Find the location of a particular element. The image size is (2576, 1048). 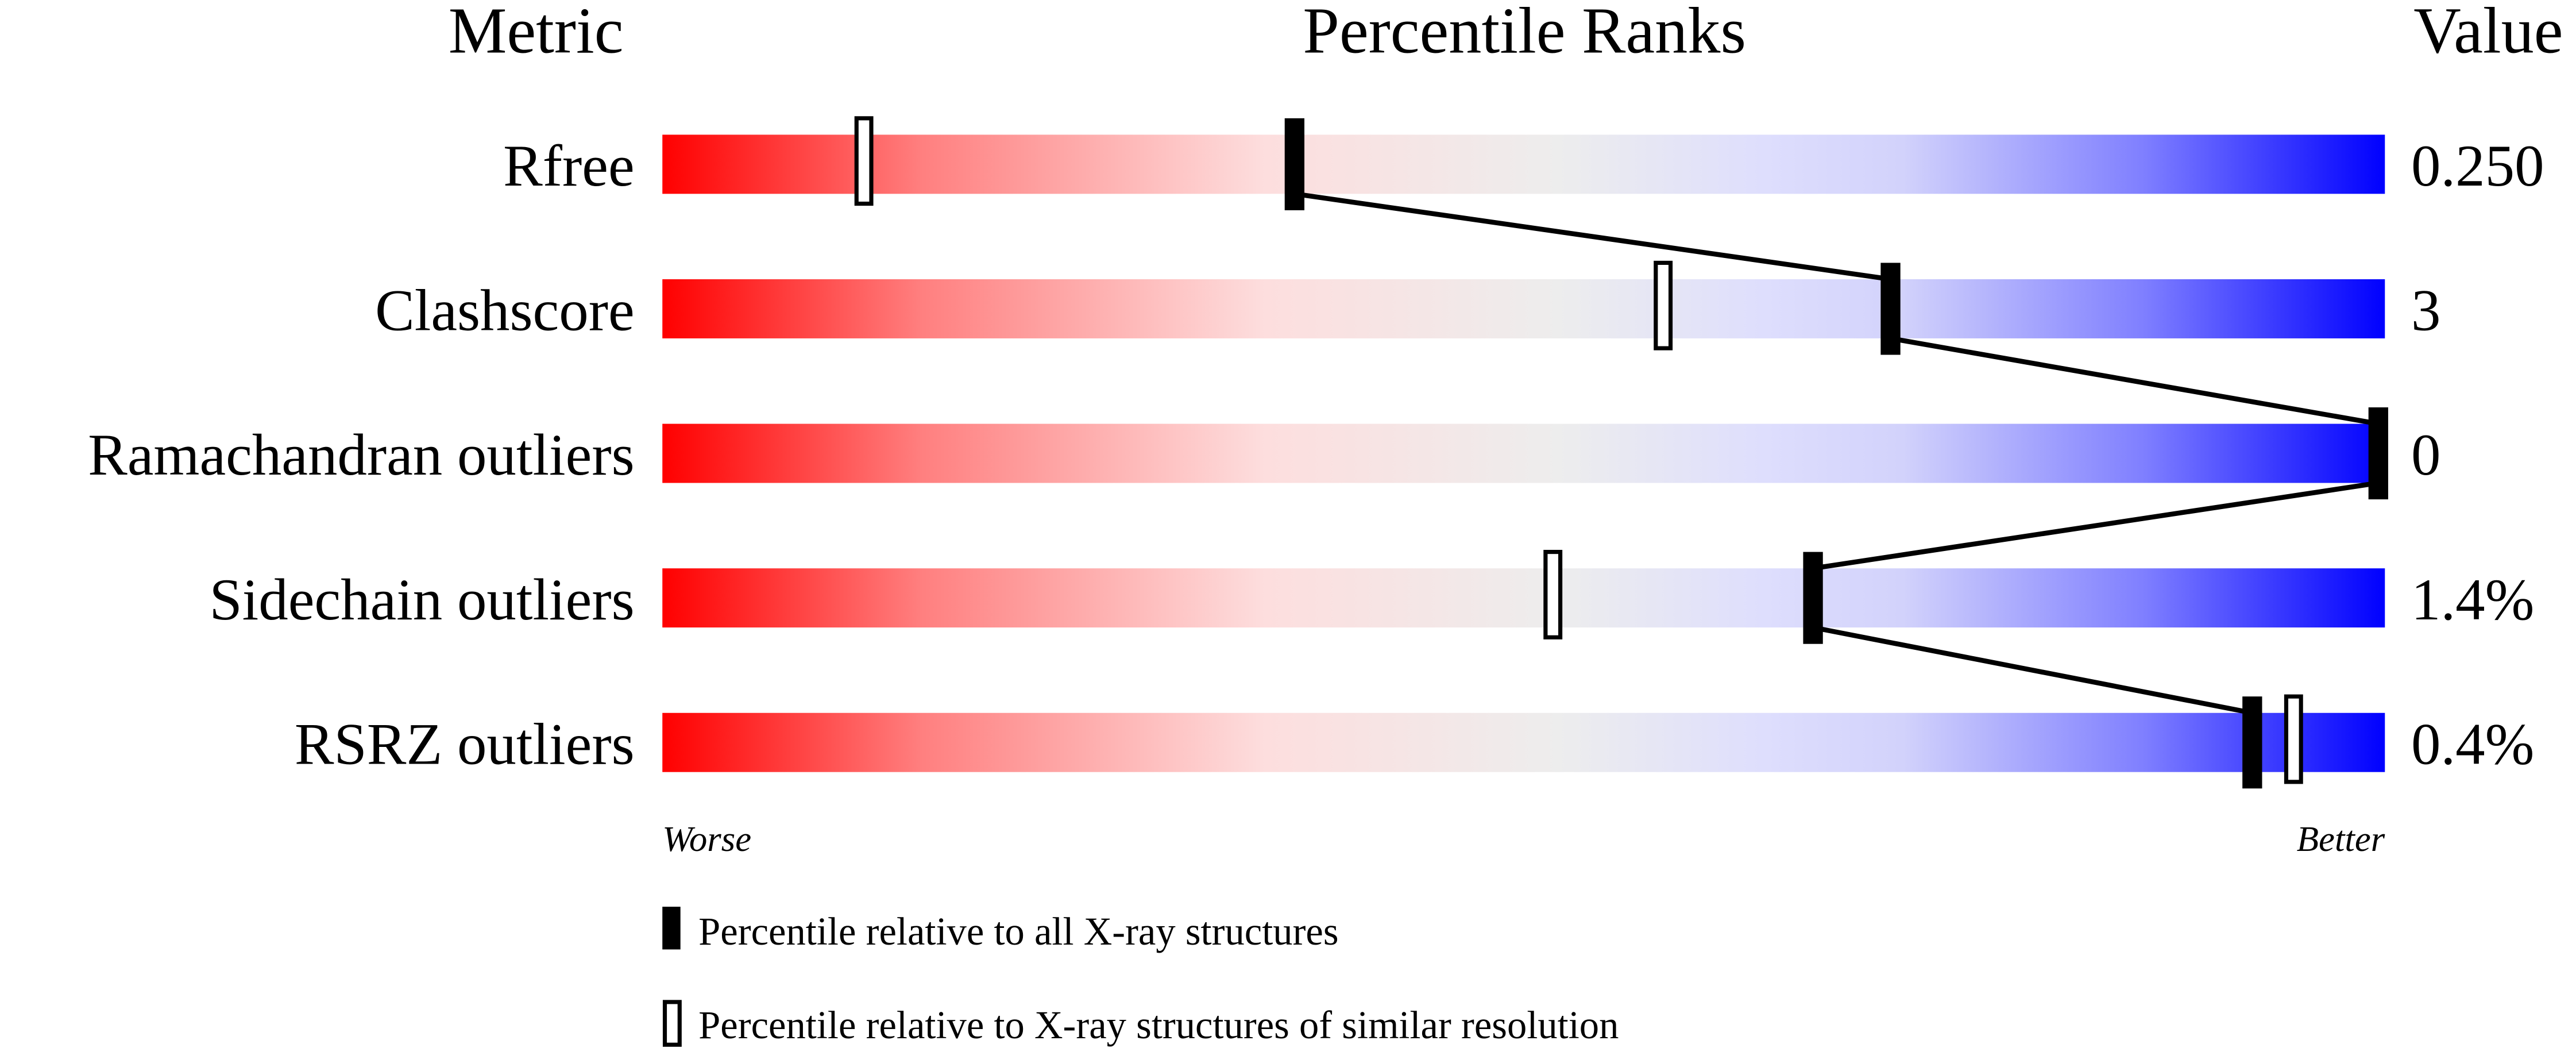

metric-value: 0 is located at coordinates (2425, 455).